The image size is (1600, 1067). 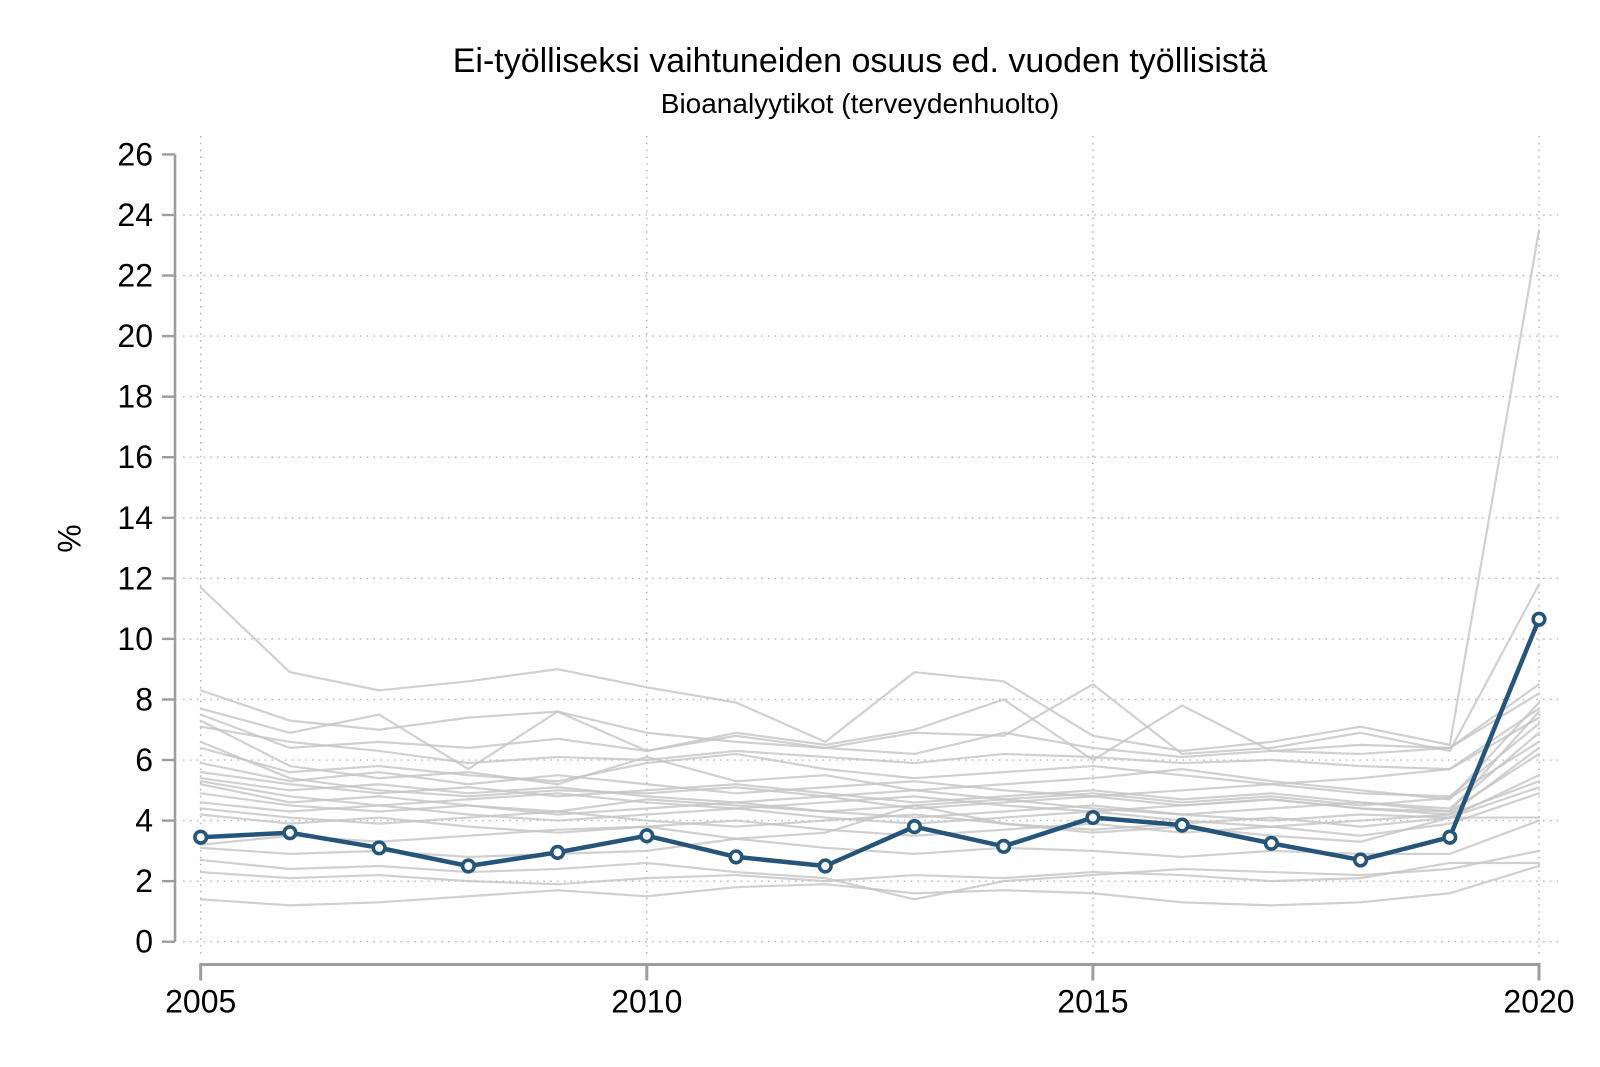 I want to click on y-tick-label: 6, so click(x=144, y=760).